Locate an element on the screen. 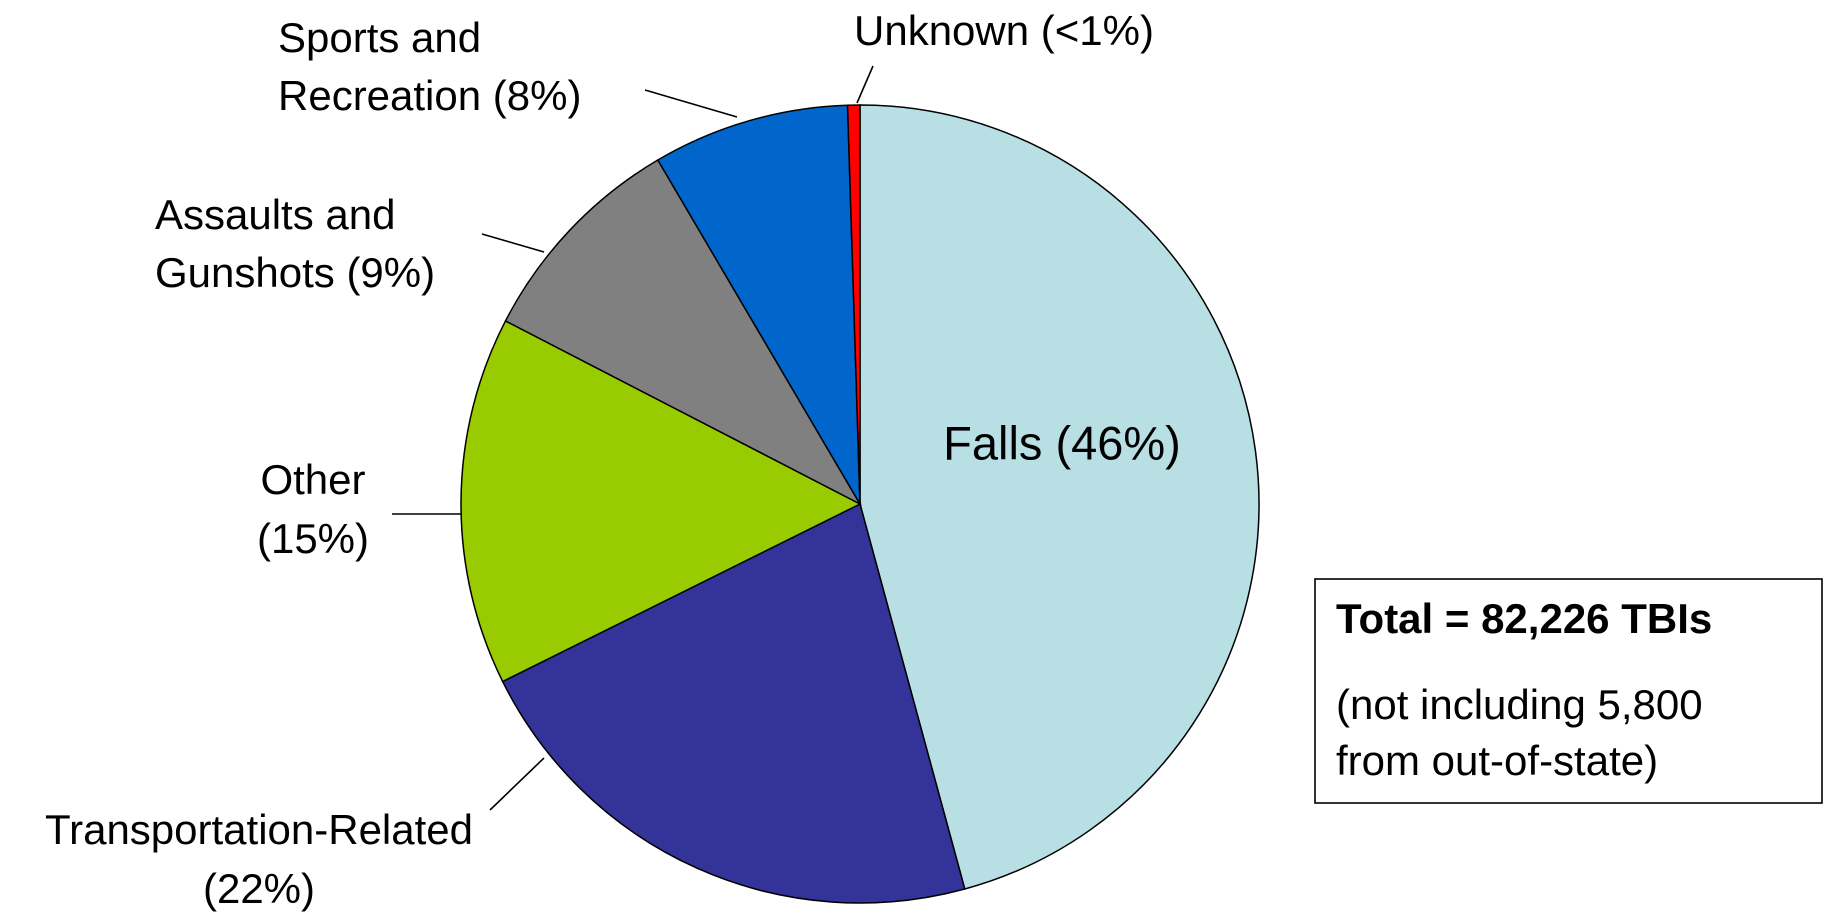 The height and width of the screenshot is (914, 1829). slice-label: Unknown (<1%) is located at coordinates (1004, 30).